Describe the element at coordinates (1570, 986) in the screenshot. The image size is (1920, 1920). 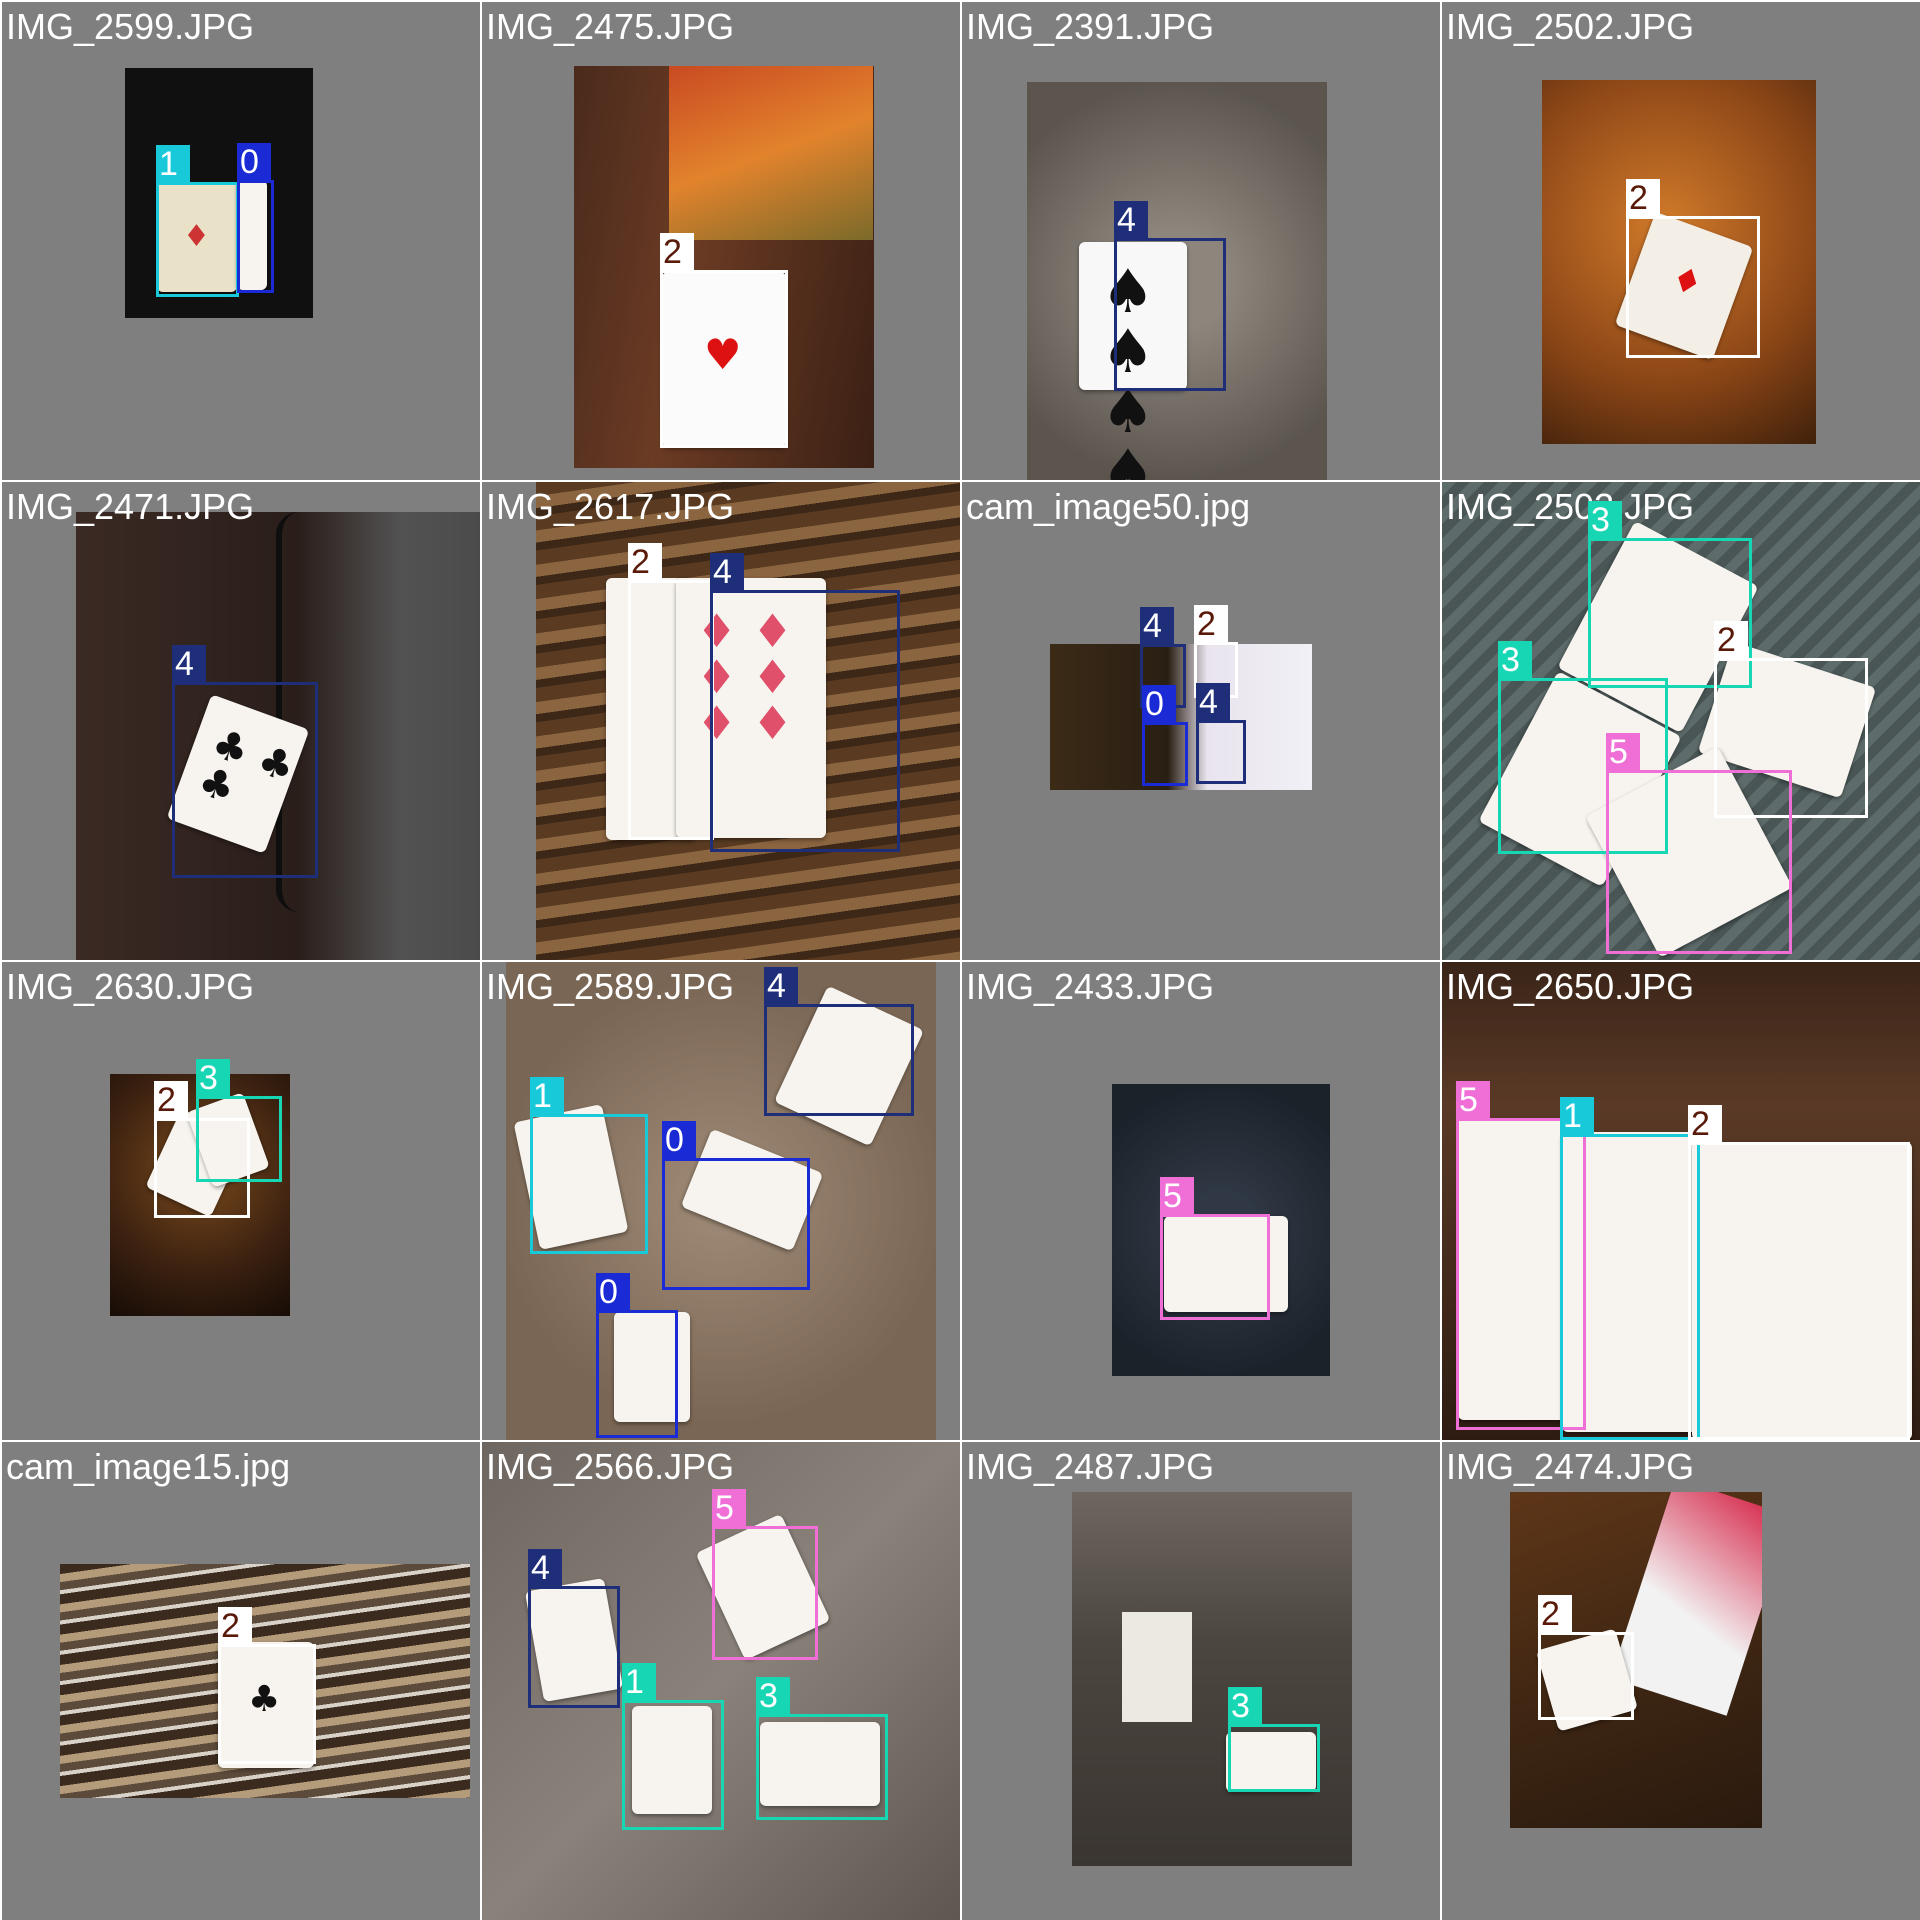
I see `filename: IMG_2650.JPG` at that location.